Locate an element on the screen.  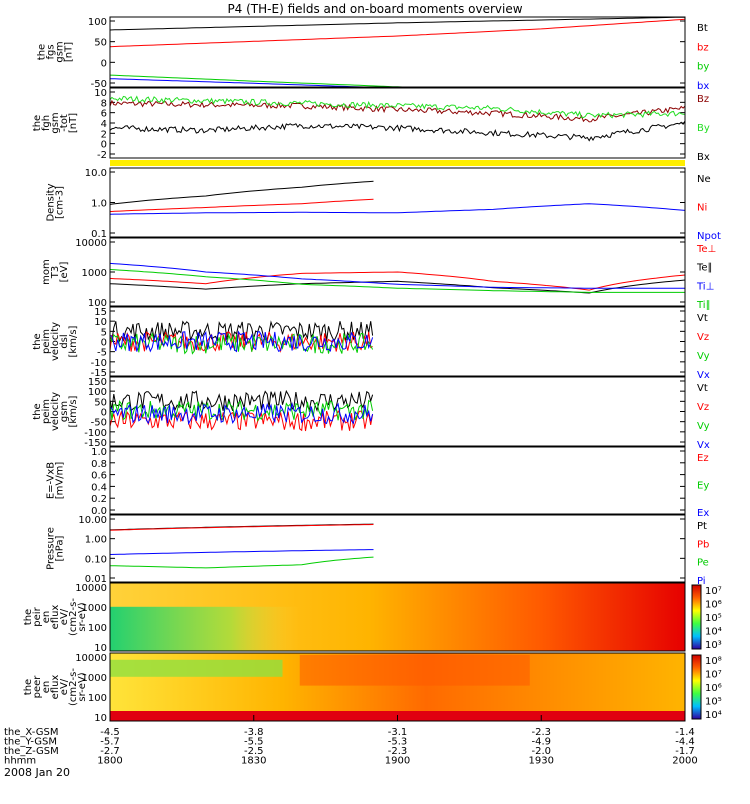
y-tick-label: -10 is located at coordinates (99, 363).